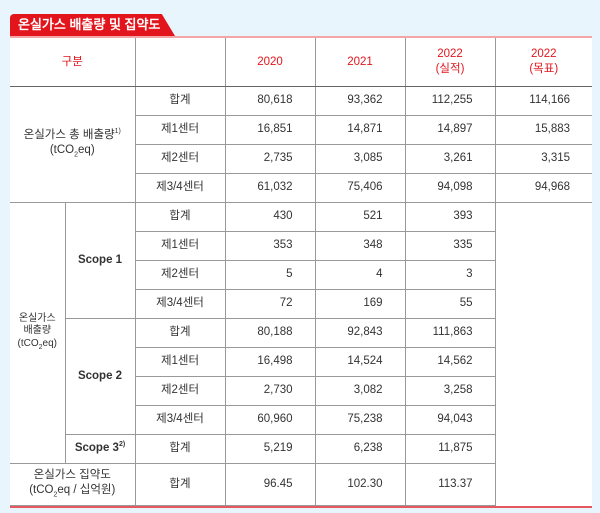 The height and width of the screenshot is (513, 600). What do you see at coordinates (270, 484) in the screenshot?
I see `value-v2020: 96.45` at bounding box center [270, 484].